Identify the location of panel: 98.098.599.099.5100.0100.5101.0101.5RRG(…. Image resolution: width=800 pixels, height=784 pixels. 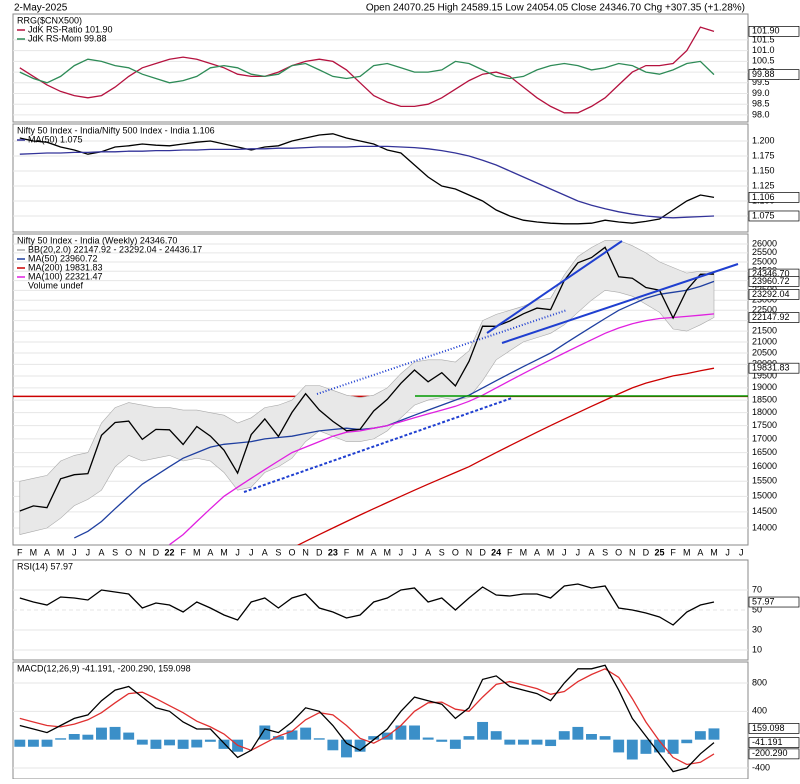
(406, 68).